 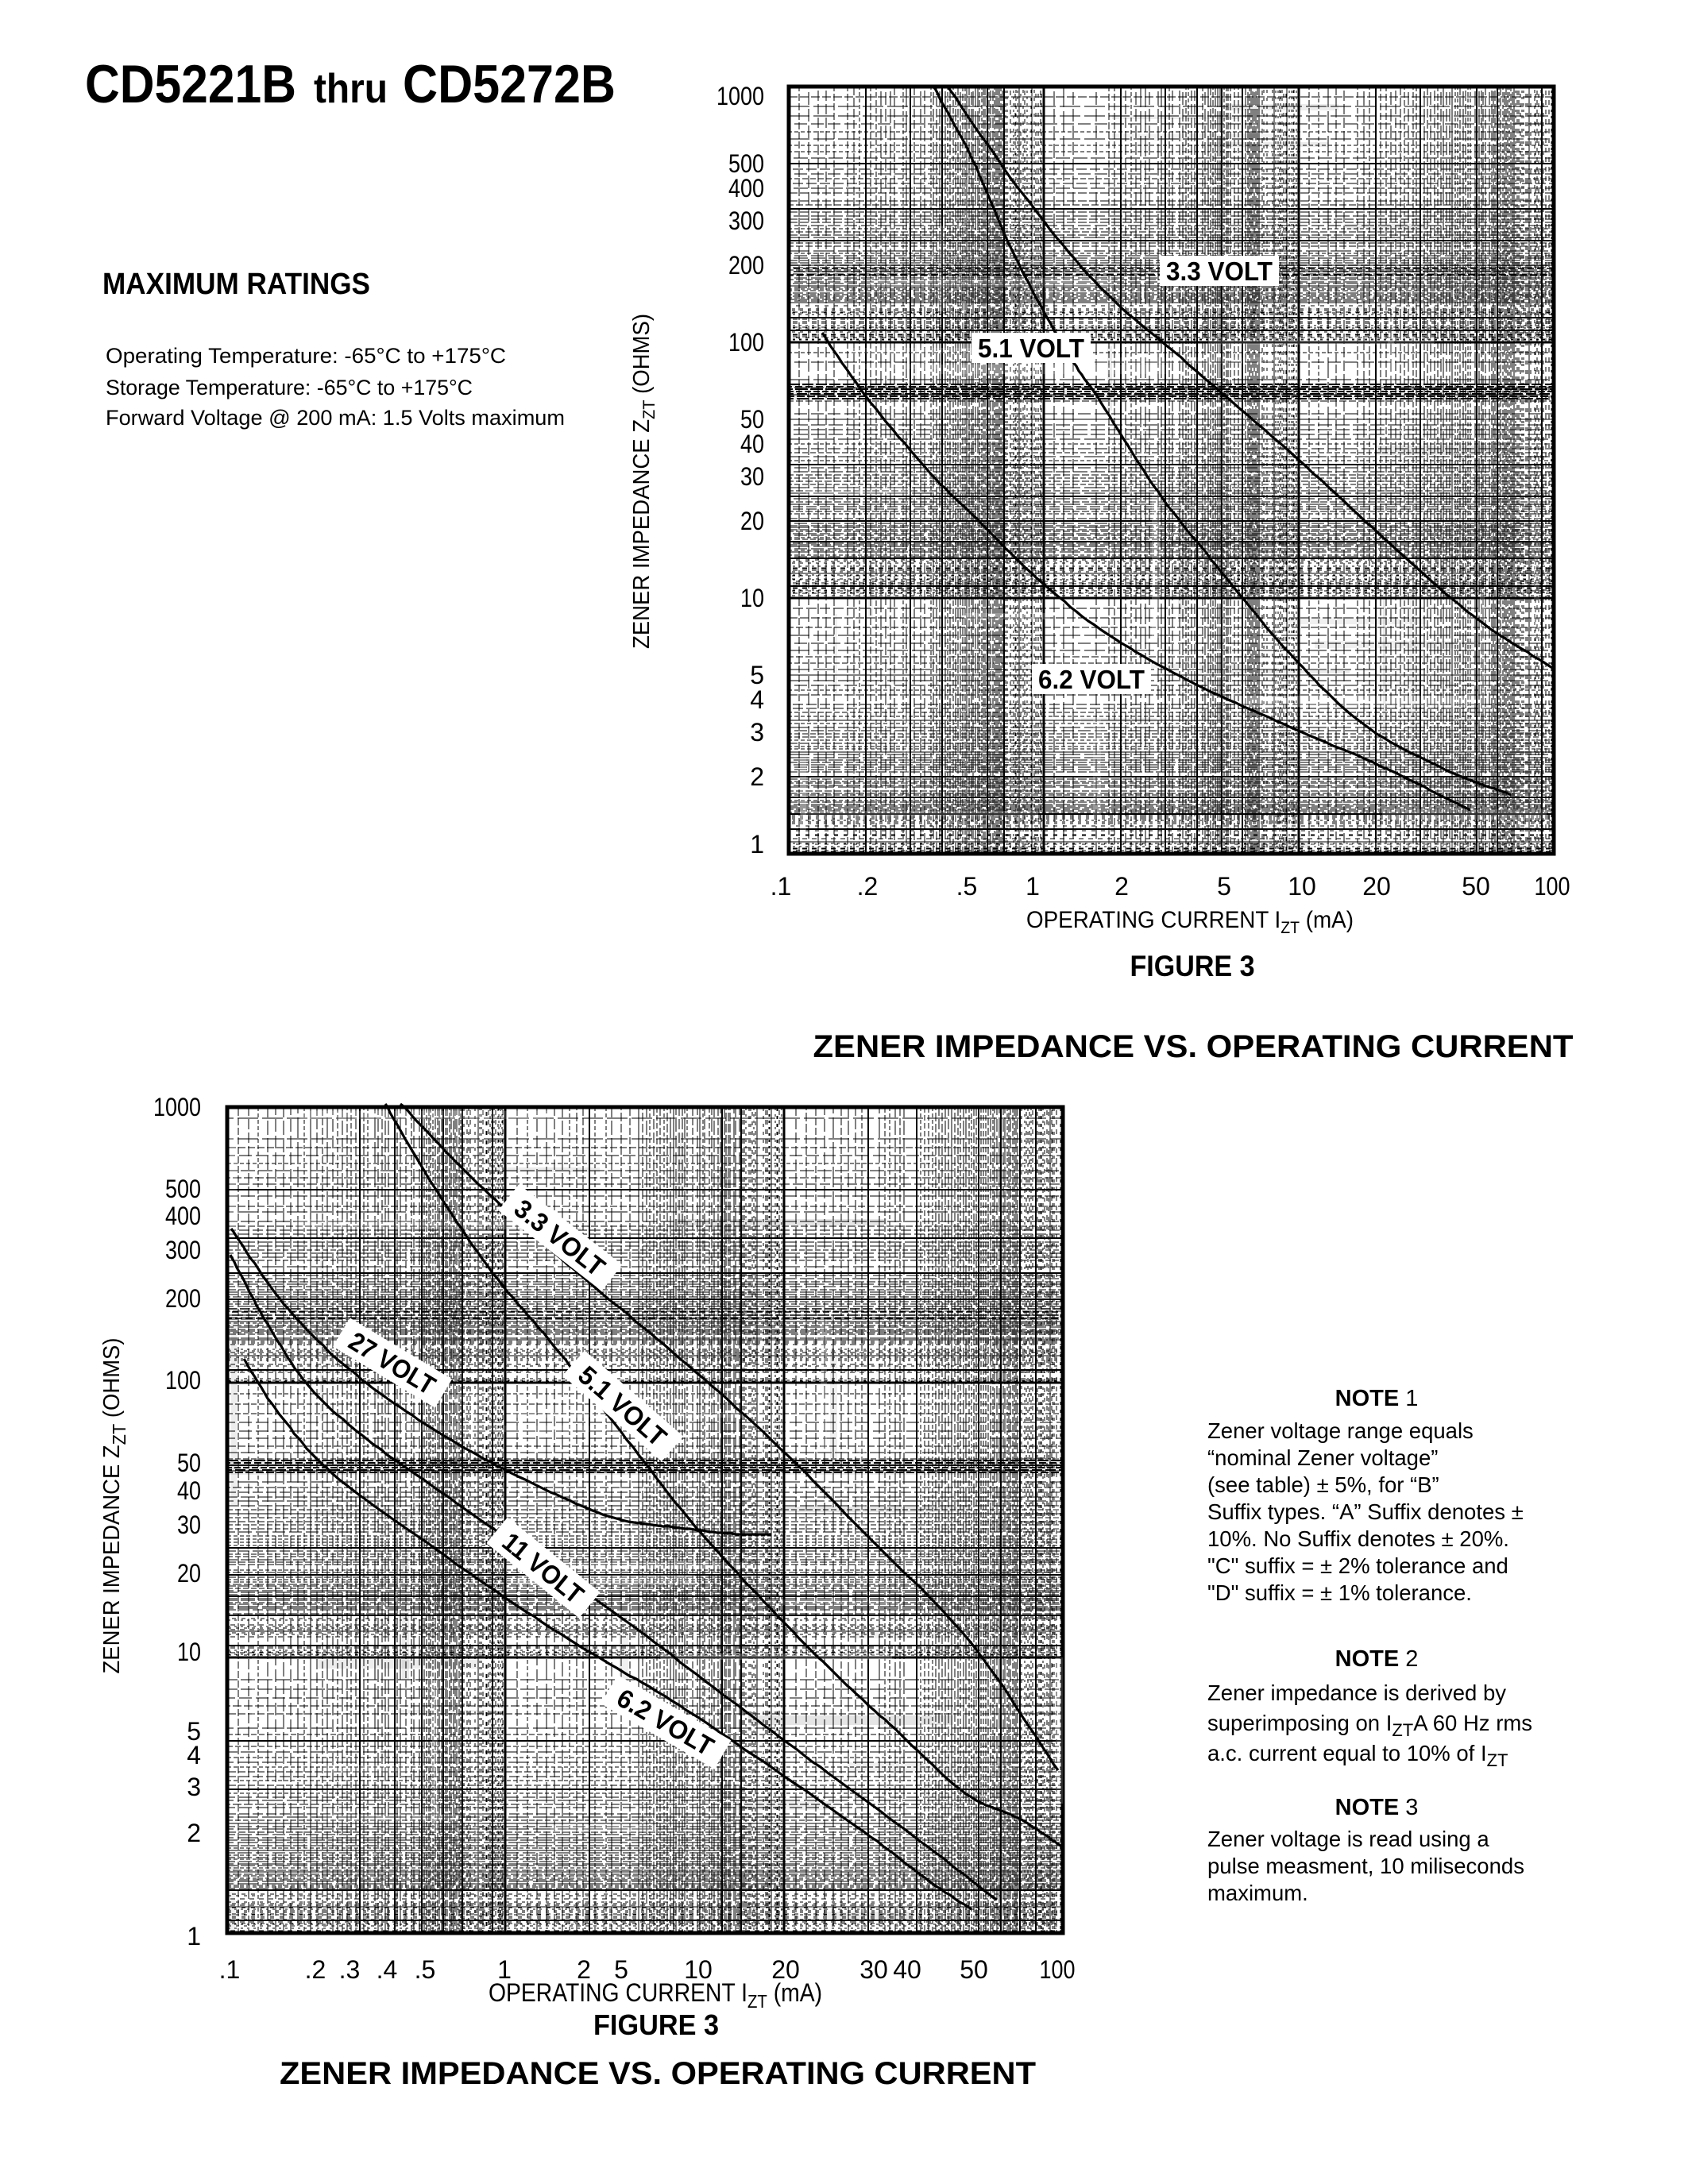 I want to click on svg-text: NOTE 3, so click(x=1377, y=1808).